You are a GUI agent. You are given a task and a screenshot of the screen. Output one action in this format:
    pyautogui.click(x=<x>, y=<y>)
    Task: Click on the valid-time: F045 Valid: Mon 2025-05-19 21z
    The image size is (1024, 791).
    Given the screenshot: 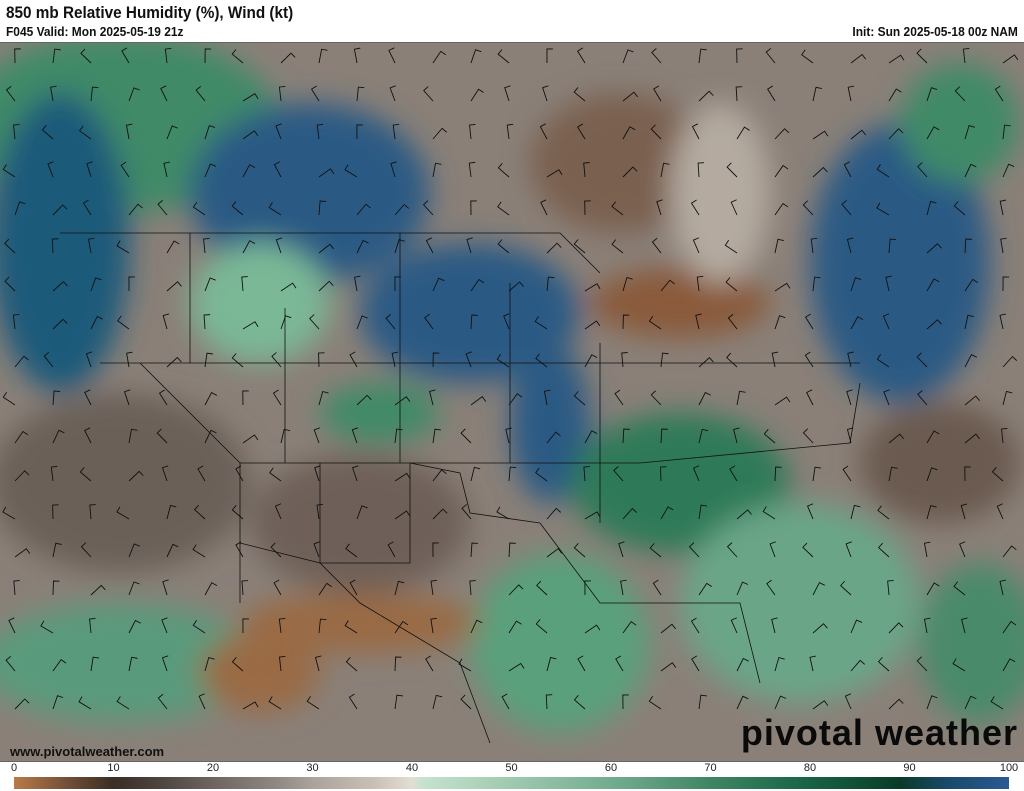 What is the action you would take?
    pyautogui.click(x=95, y=31)
    